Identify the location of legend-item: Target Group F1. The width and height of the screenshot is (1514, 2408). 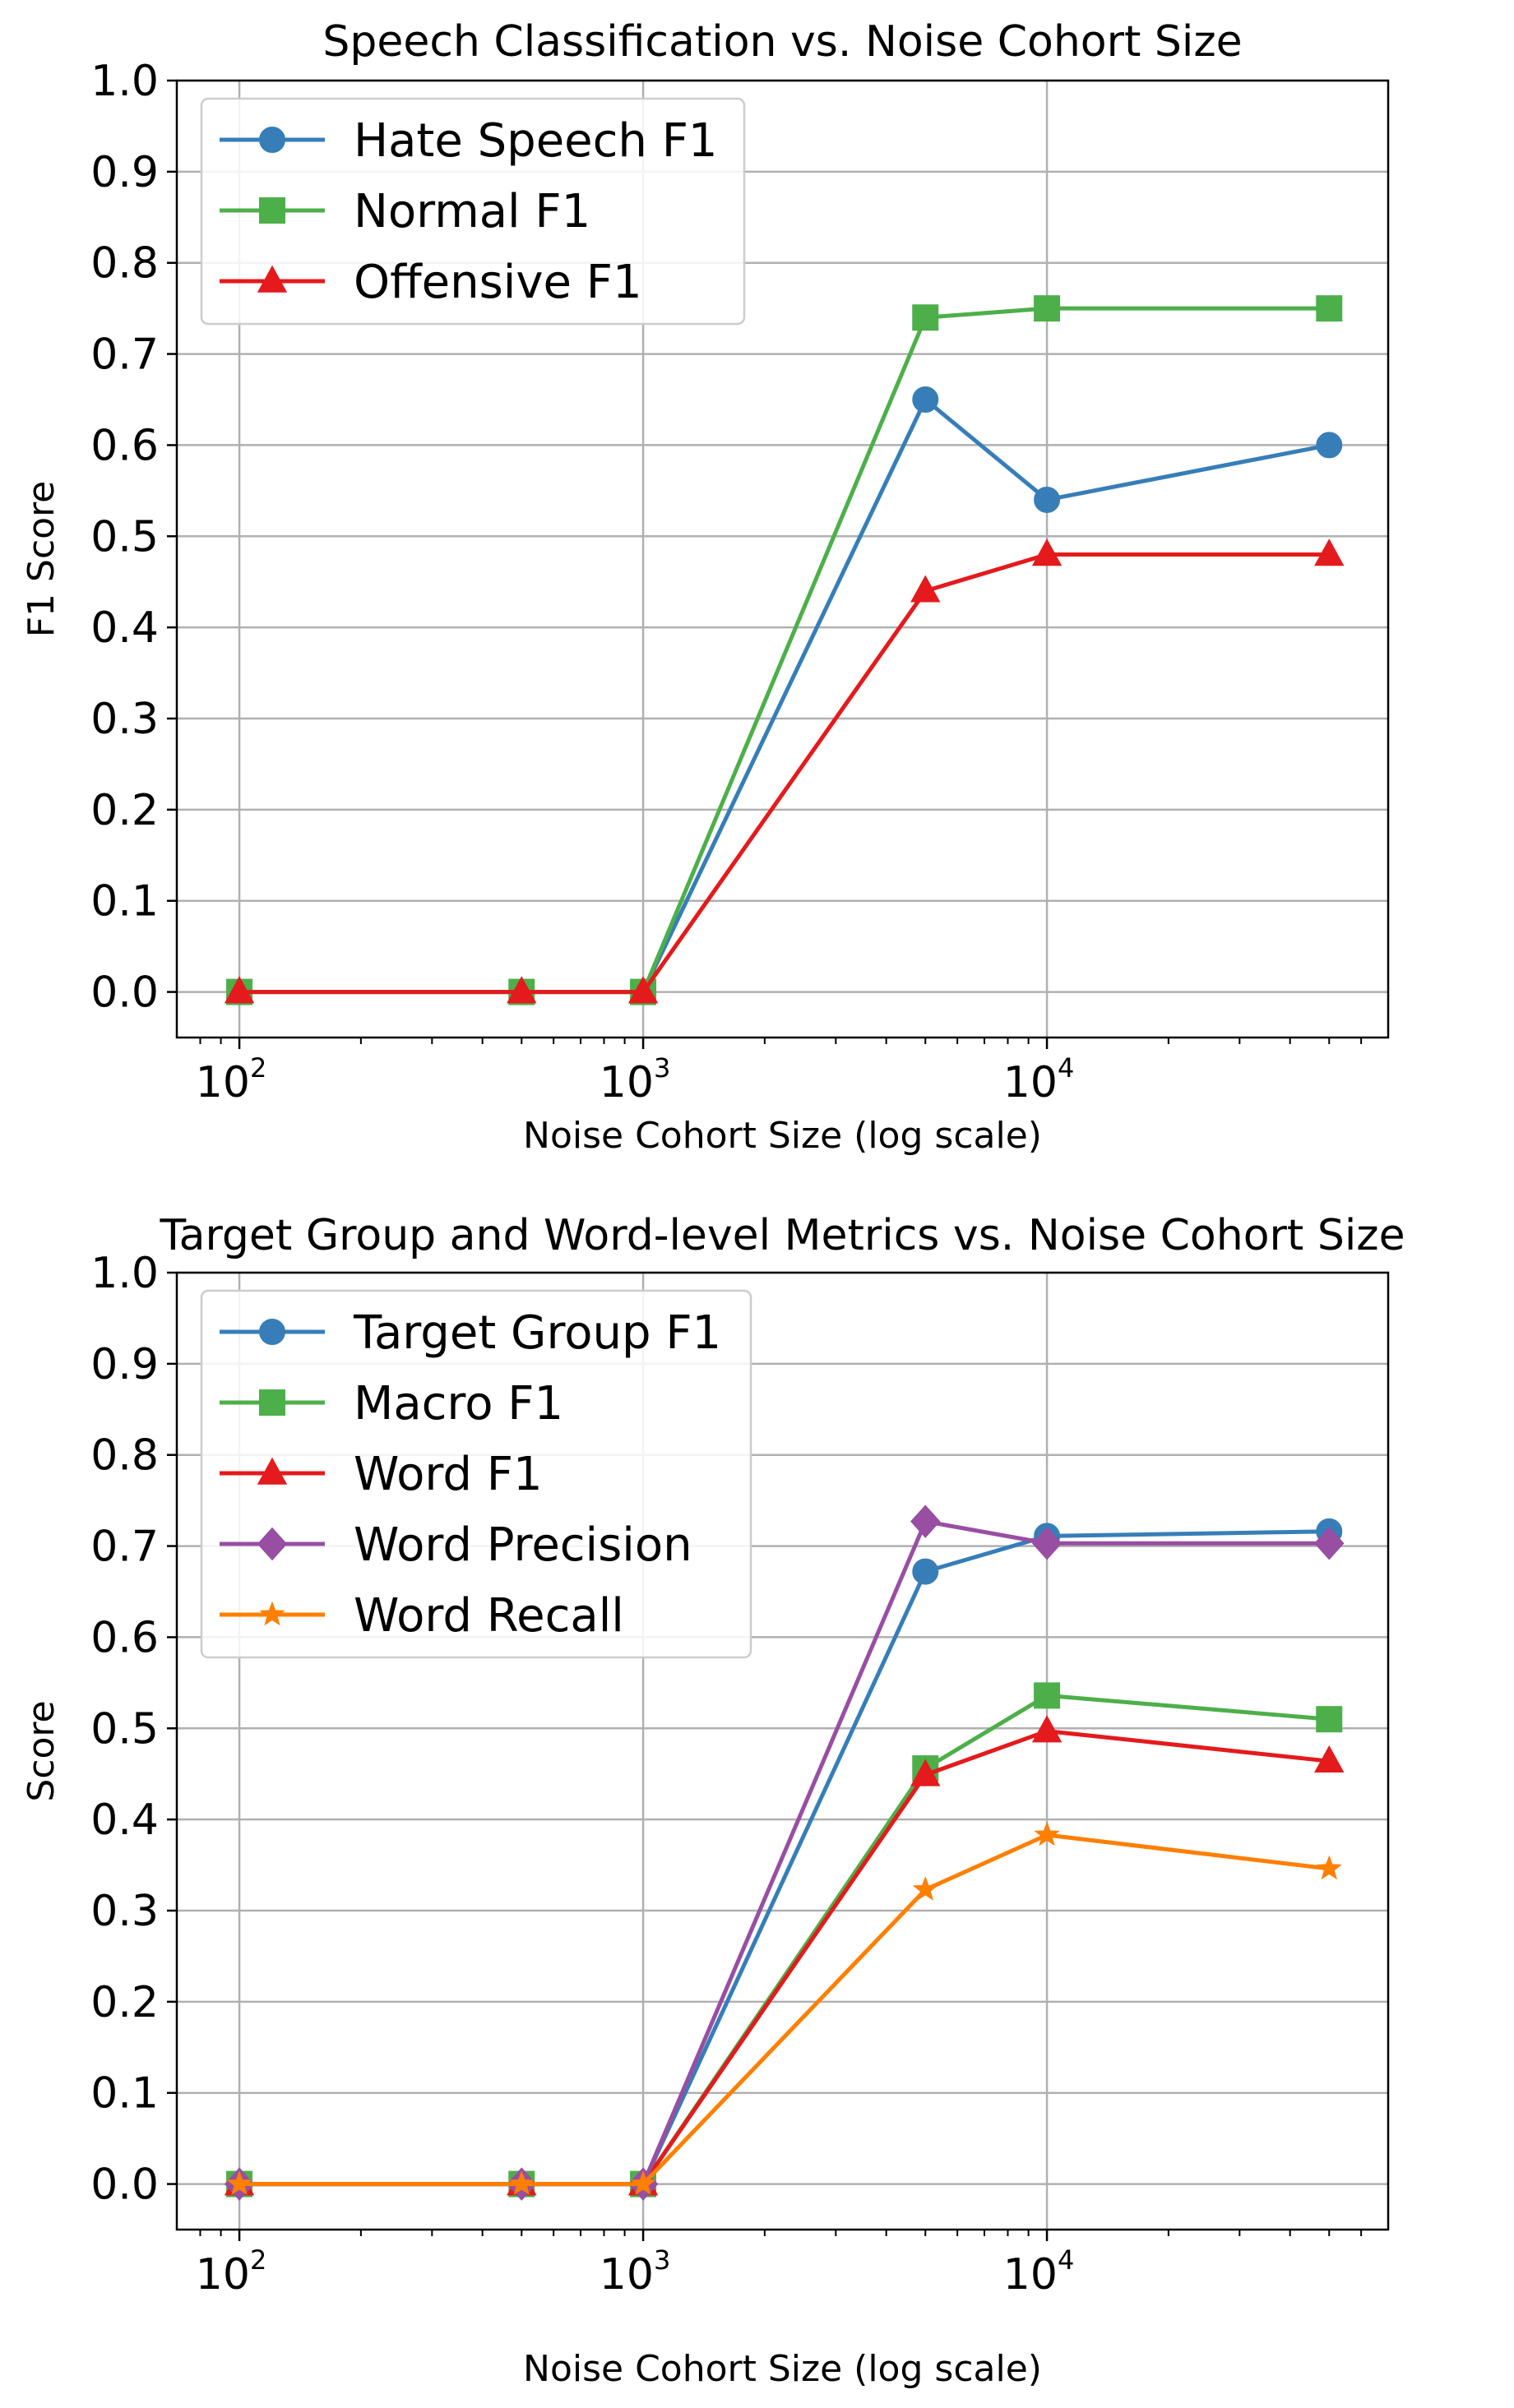
(470, 1333).